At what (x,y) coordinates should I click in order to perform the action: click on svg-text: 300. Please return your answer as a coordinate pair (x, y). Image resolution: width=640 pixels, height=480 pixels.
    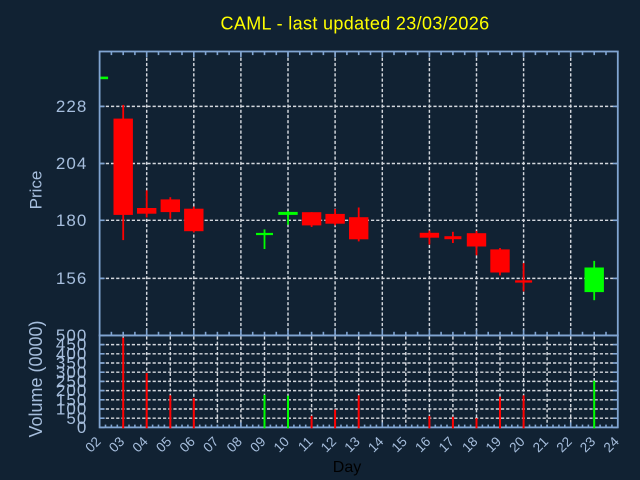
    Looking at the image, I should click on (71, 372).